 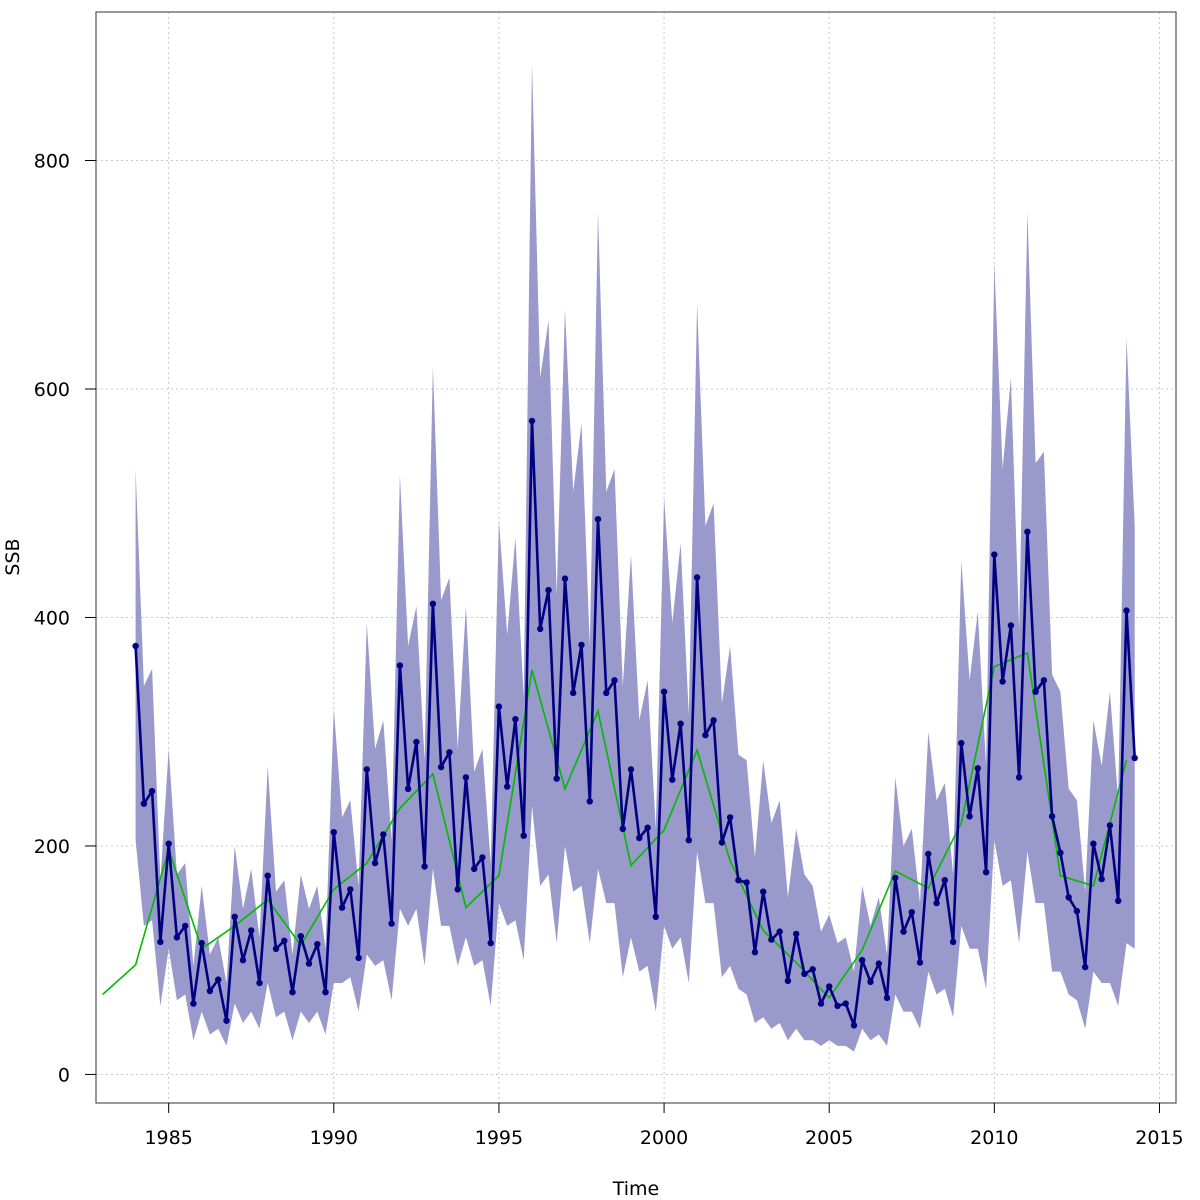 What do you see at coordinates (664, 1138) in the screenshot?
I see `x-tick-label: 2000` at bounding box center [664, 1138].